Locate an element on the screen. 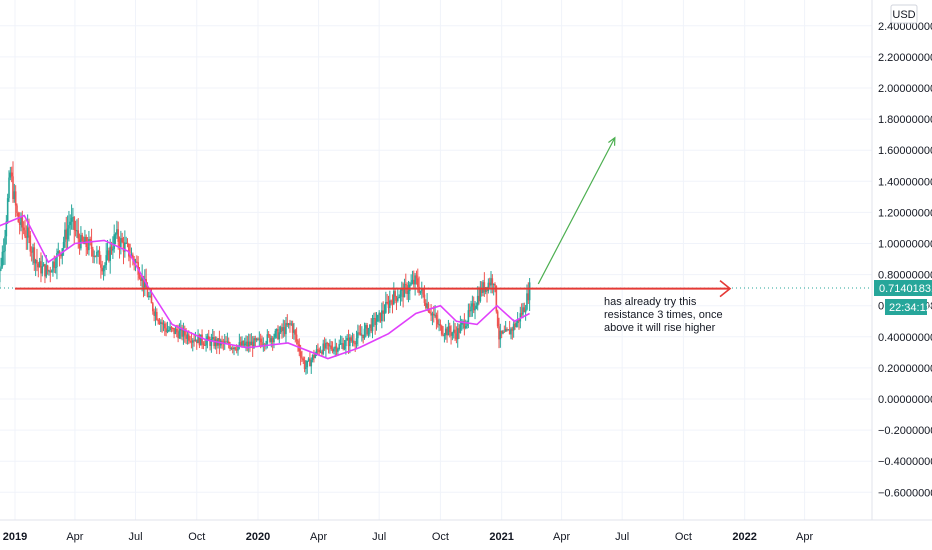  y-tick-label: −0.20000000 is located at coordinates (905, 431).